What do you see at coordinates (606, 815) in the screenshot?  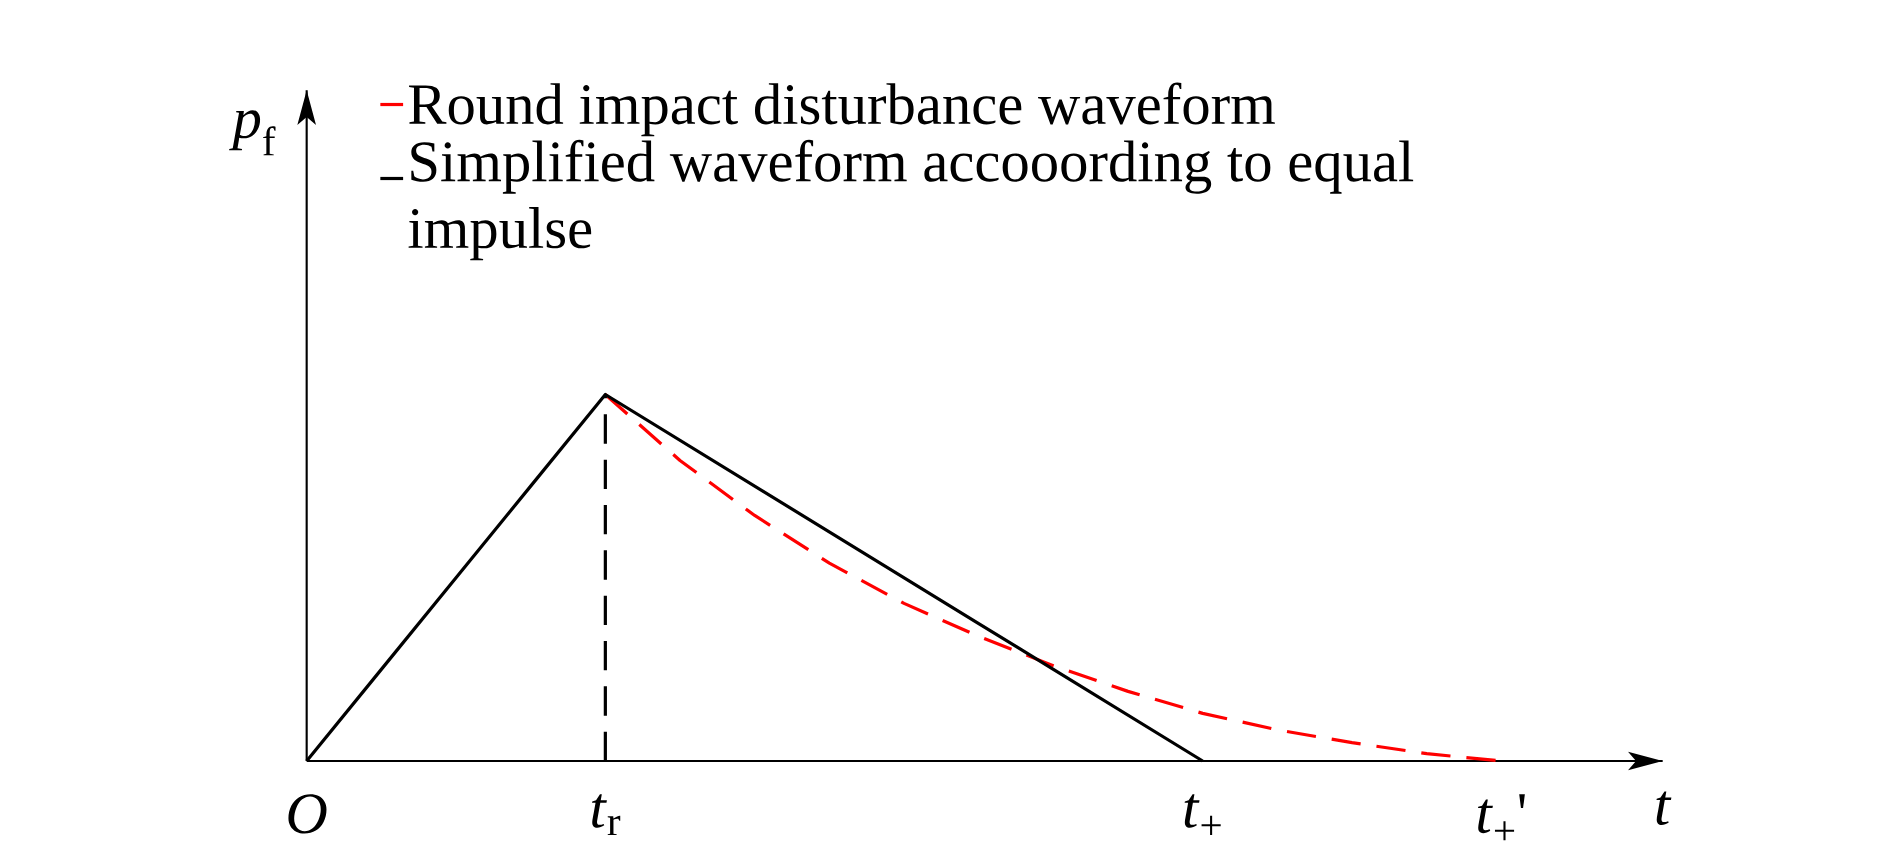 I see `x-tick-label: t$_{r}$` at bounding box center [606, 815].